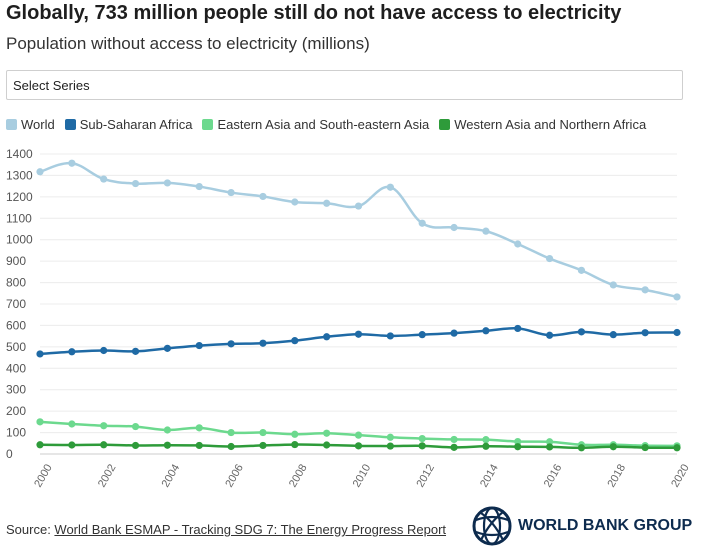 This screenshot has height=560, width=703. Describe the element at coordinates (19, 197) in the screenshot. I see `y-tick-label: 1200` at that location.